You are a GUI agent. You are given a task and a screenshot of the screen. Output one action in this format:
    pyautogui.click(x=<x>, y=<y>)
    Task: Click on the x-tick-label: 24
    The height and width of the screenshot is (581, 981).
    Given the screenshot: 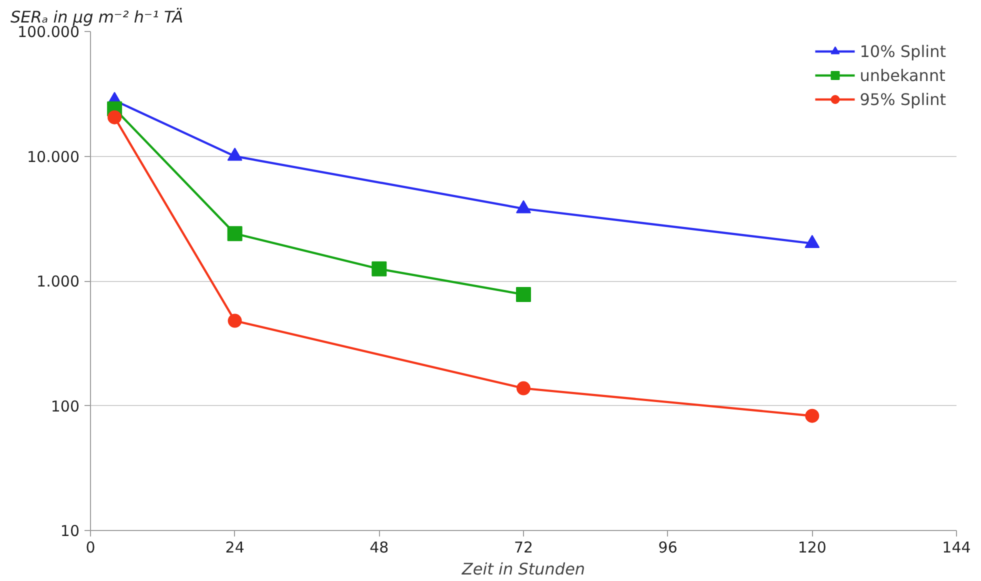 What is the action you would take?
    pyautogui.click(x=234, y=547)
    